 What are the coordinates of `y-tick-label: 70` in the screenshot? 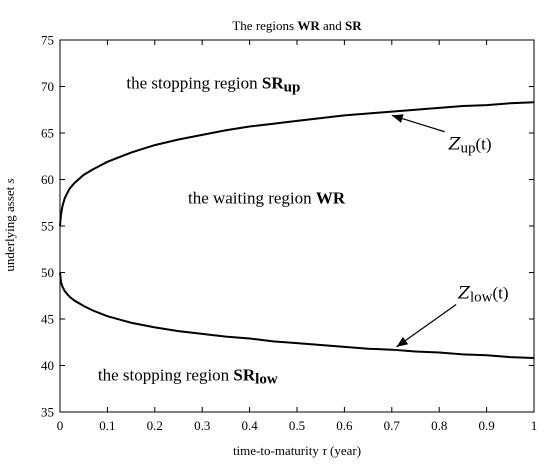 It's located at (47, 86).